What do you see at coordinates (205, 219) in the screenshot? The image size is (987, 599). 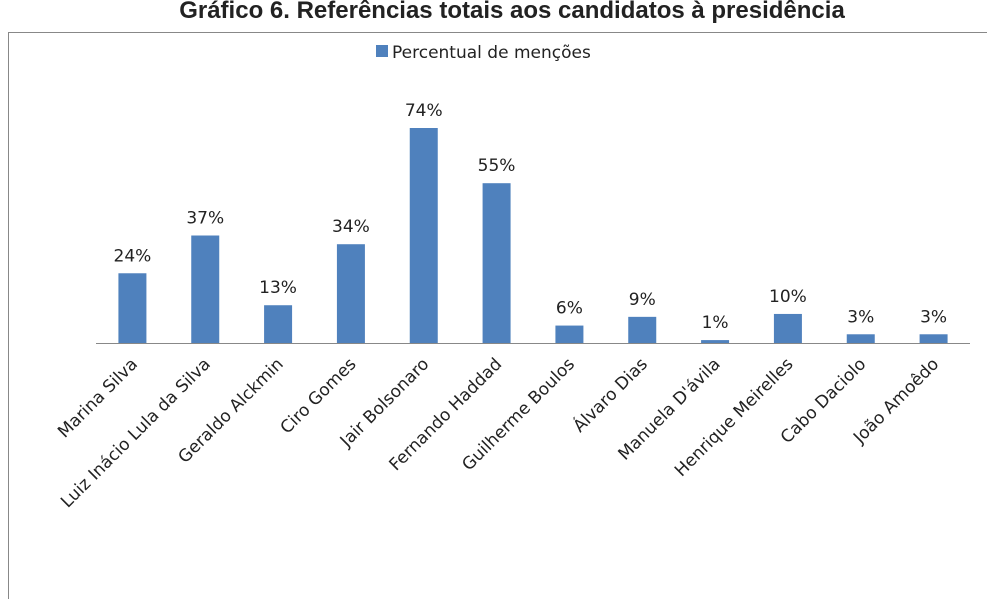 I see `data-label: 37%` at bounding box center [205, 219].